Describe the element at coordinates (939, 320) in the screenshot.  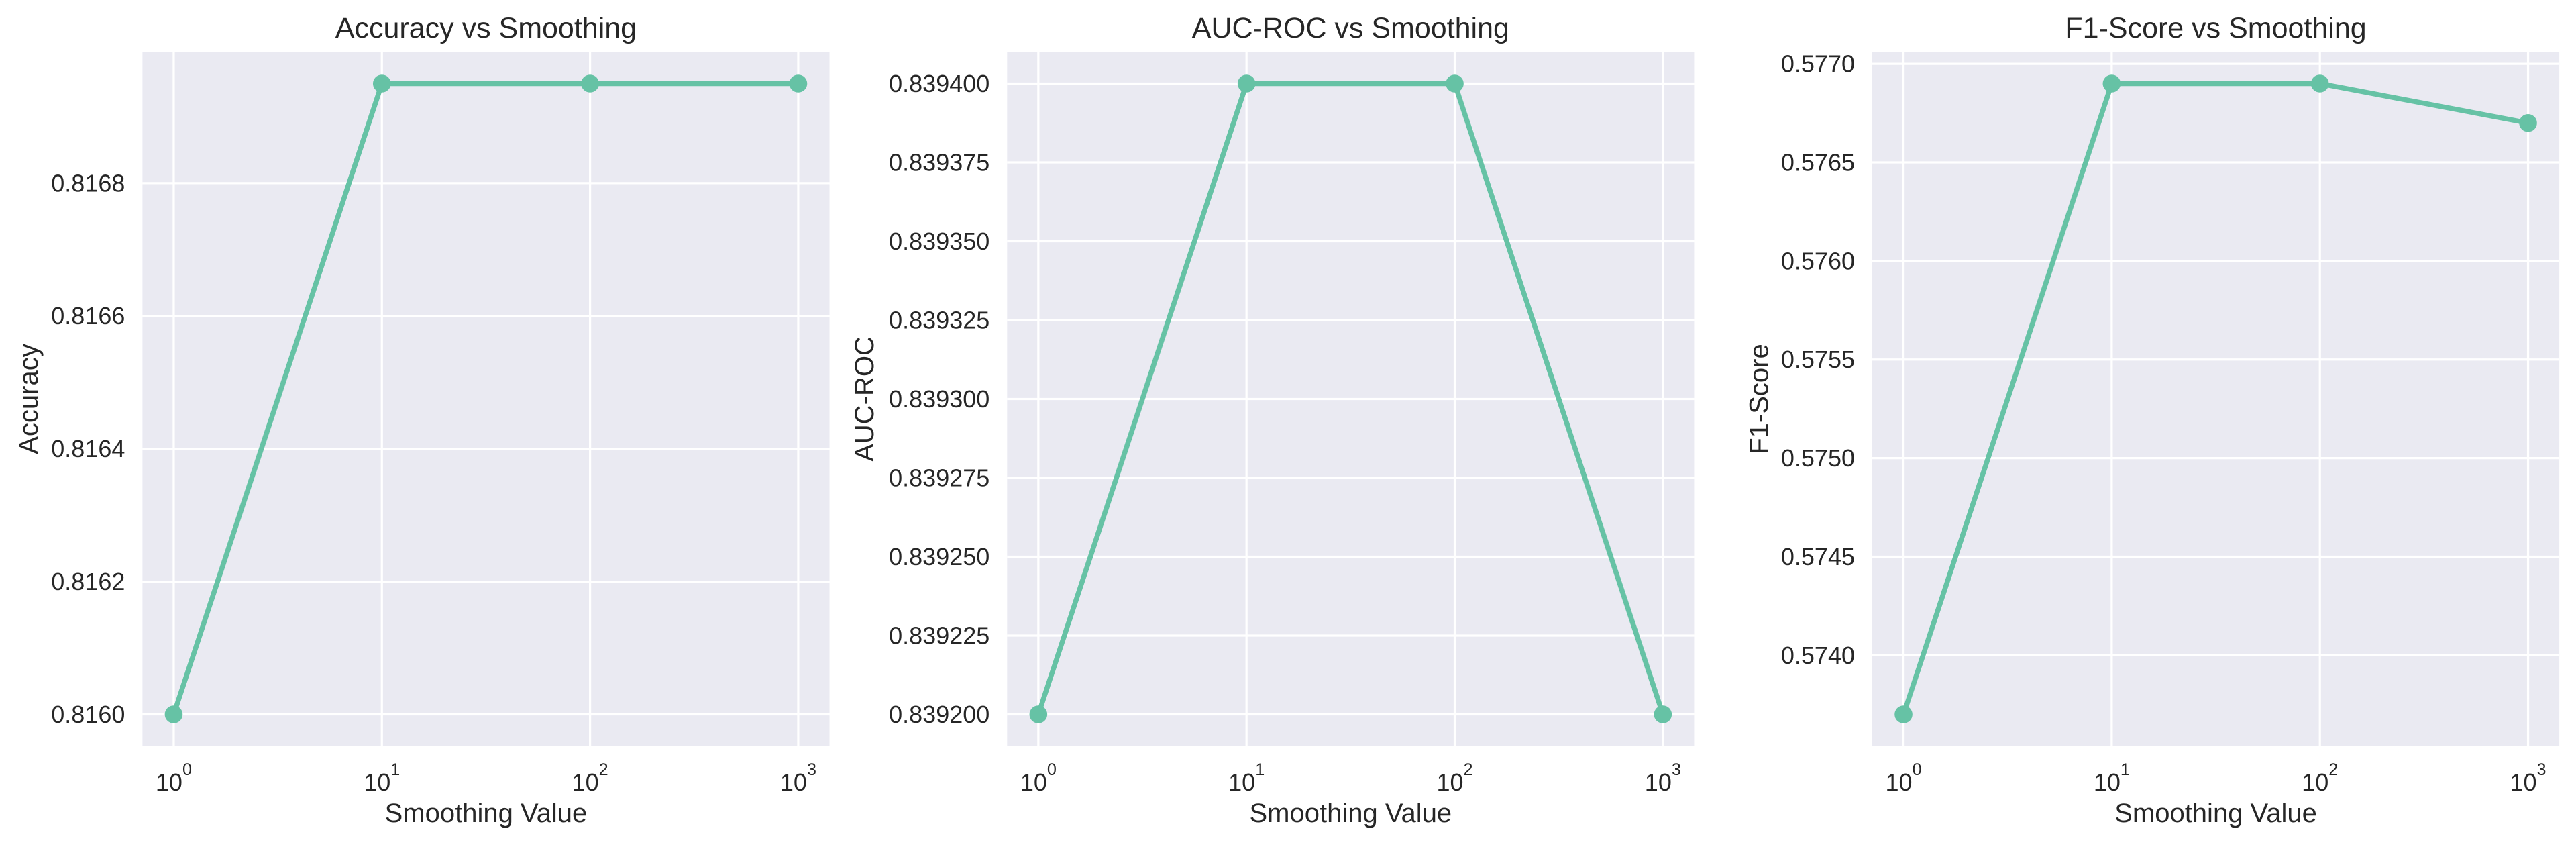
I see `svg-text: 0.839325` at that location.